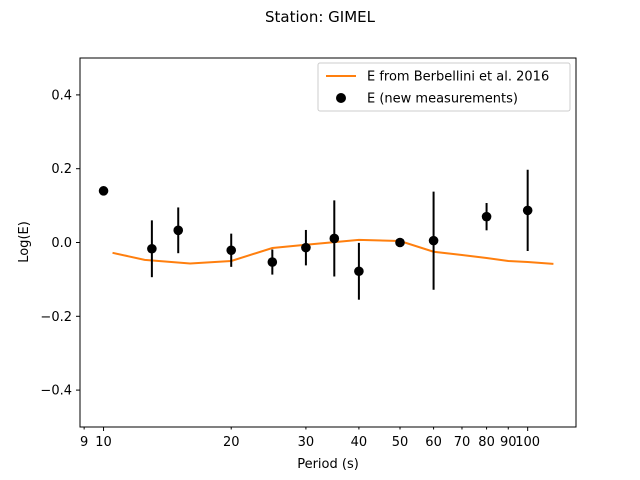  I want to click on y-tick-label: 0.4, so click(61, 95).